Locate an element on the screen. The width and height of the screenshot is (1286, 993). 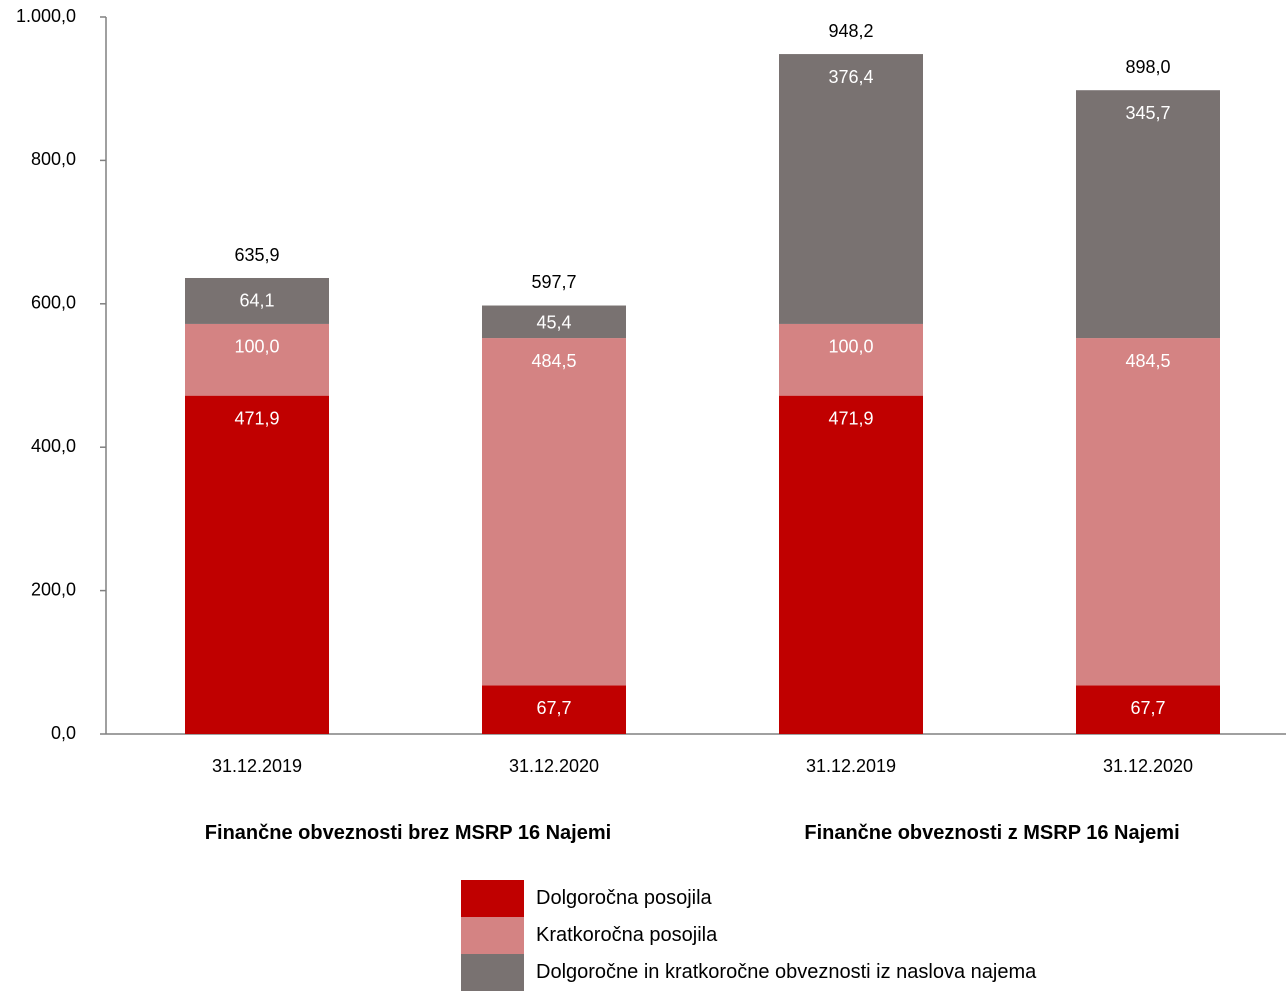
legend-swatch-short-term-loans is located at coordinates (492, 935).